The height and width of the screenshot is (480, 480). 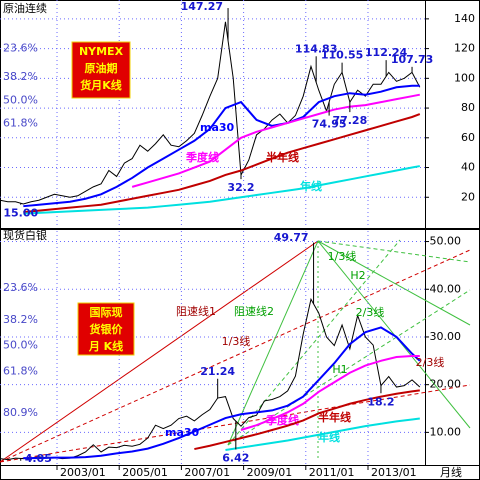 What do you see at coordinates (380, 401) in the screenshot?
I see `extreme-label: 18.2` at bounding box center [380, 401].